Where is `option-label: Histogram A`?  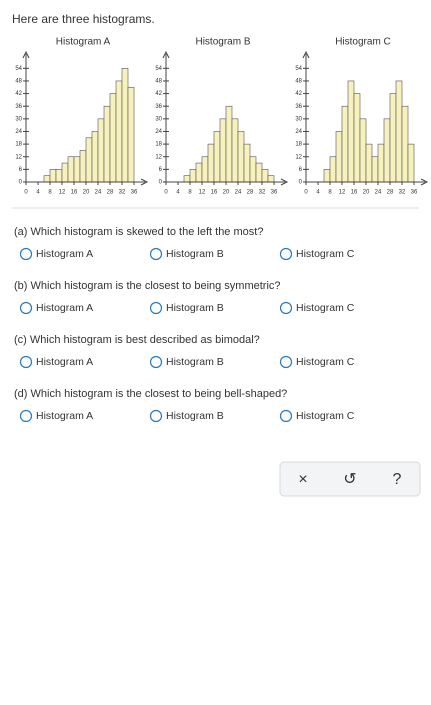 option-label: Histogram A is located at coordinates (64, 308).